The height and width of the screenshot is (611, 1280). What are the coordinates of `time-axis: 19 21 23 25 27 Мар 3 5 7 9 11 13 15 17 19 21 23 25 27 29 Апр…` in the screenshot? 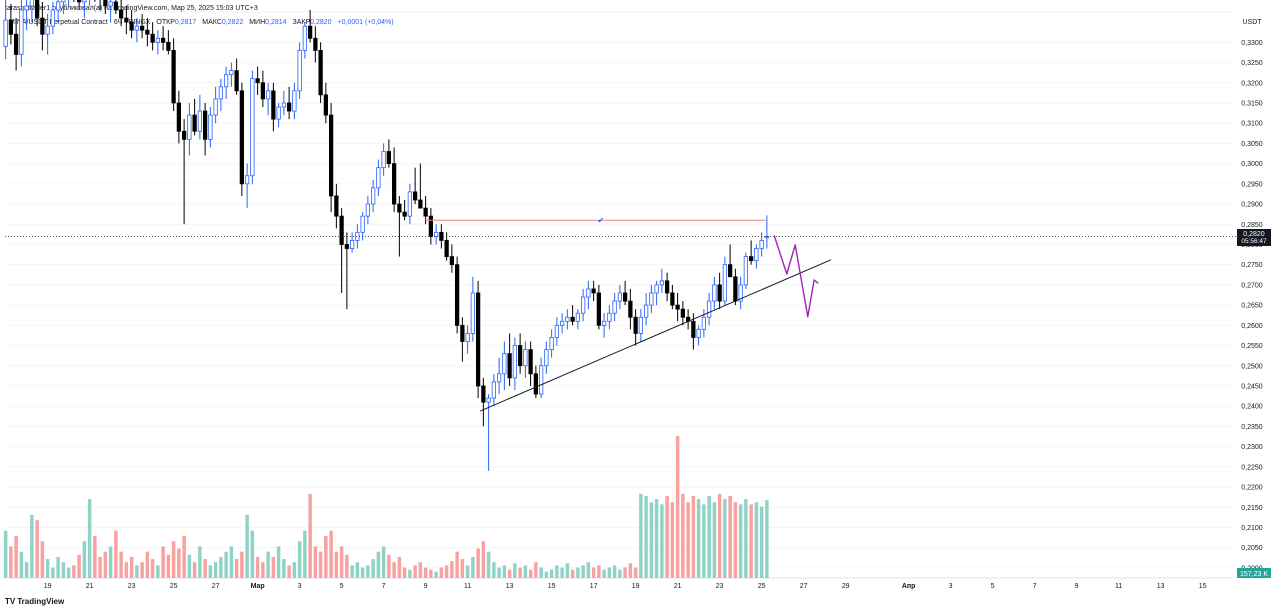 It's located at (625, 586).